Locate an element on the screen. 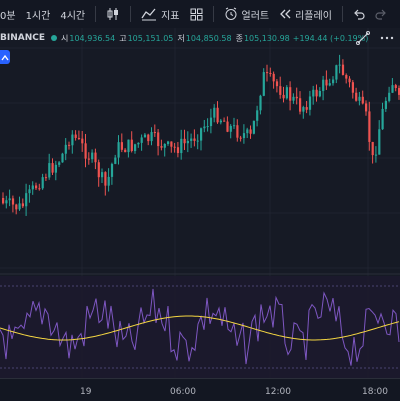  grid-icon is located at coordinates (196, 14).